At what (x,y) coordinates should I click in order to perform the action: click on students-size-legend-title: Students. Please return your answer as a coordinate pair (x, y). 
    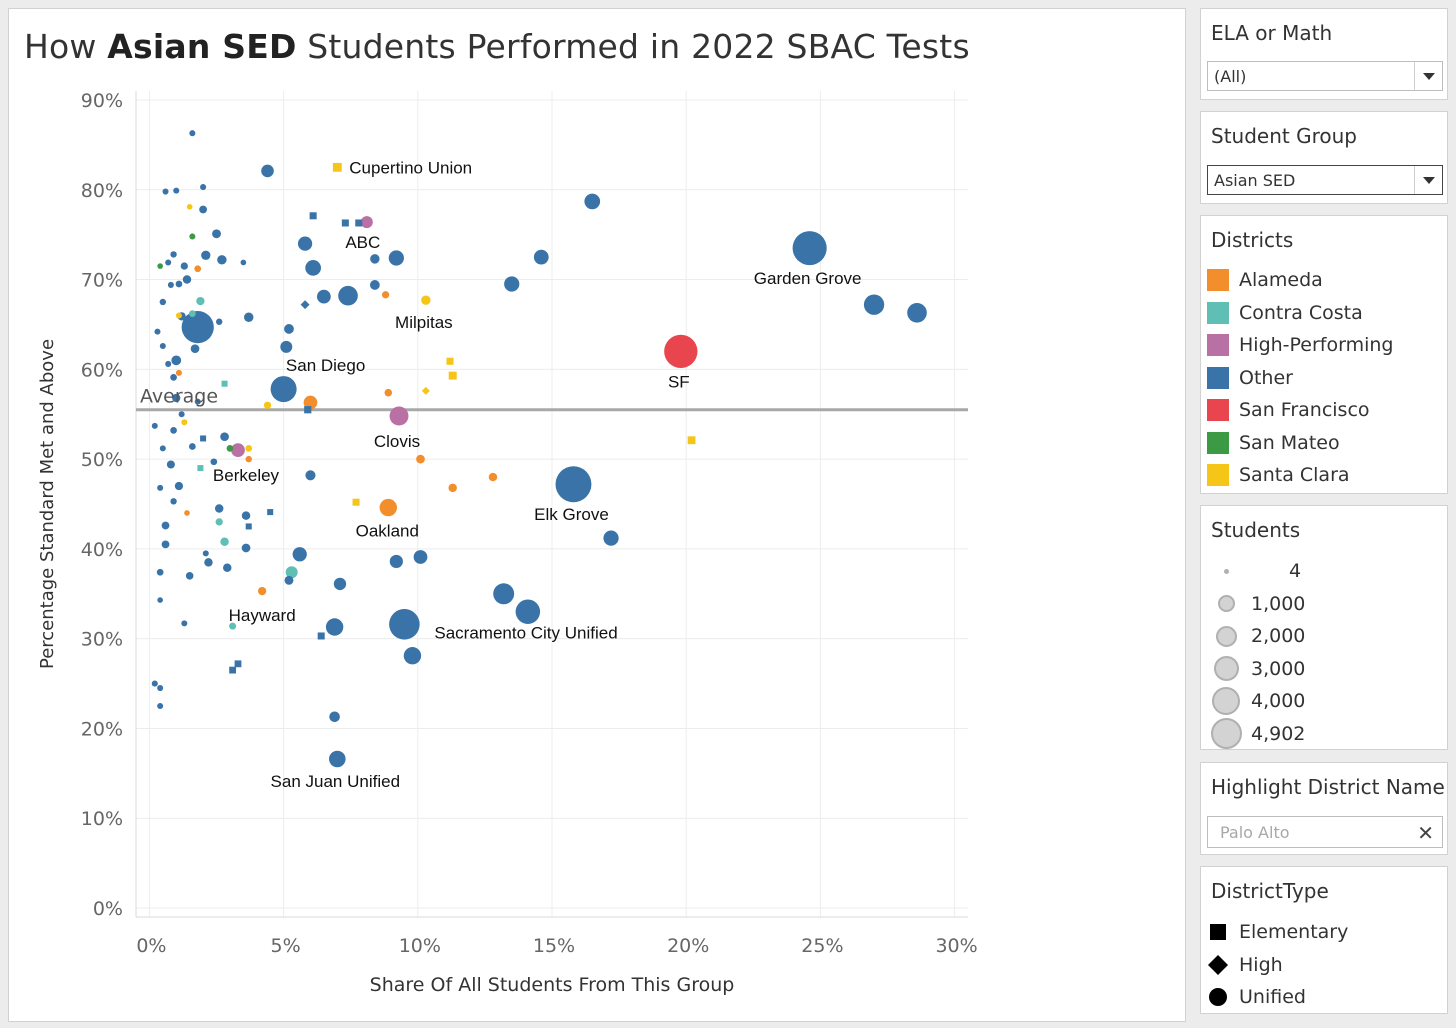
    Looking at the image, I should click on (1256, 530).